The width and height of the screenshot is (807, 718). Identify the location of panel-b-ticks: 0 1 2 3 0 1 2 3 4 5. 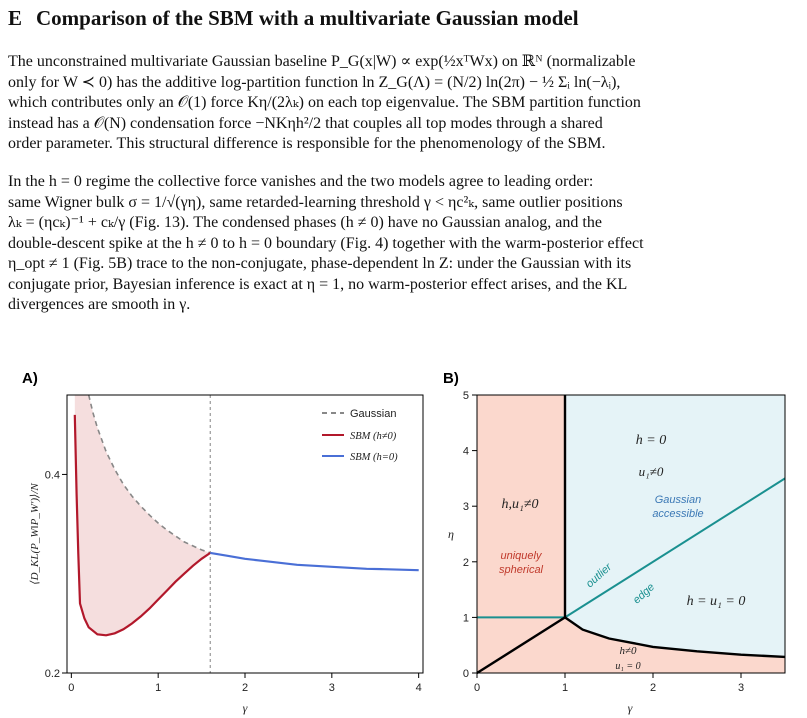
(603, 542).